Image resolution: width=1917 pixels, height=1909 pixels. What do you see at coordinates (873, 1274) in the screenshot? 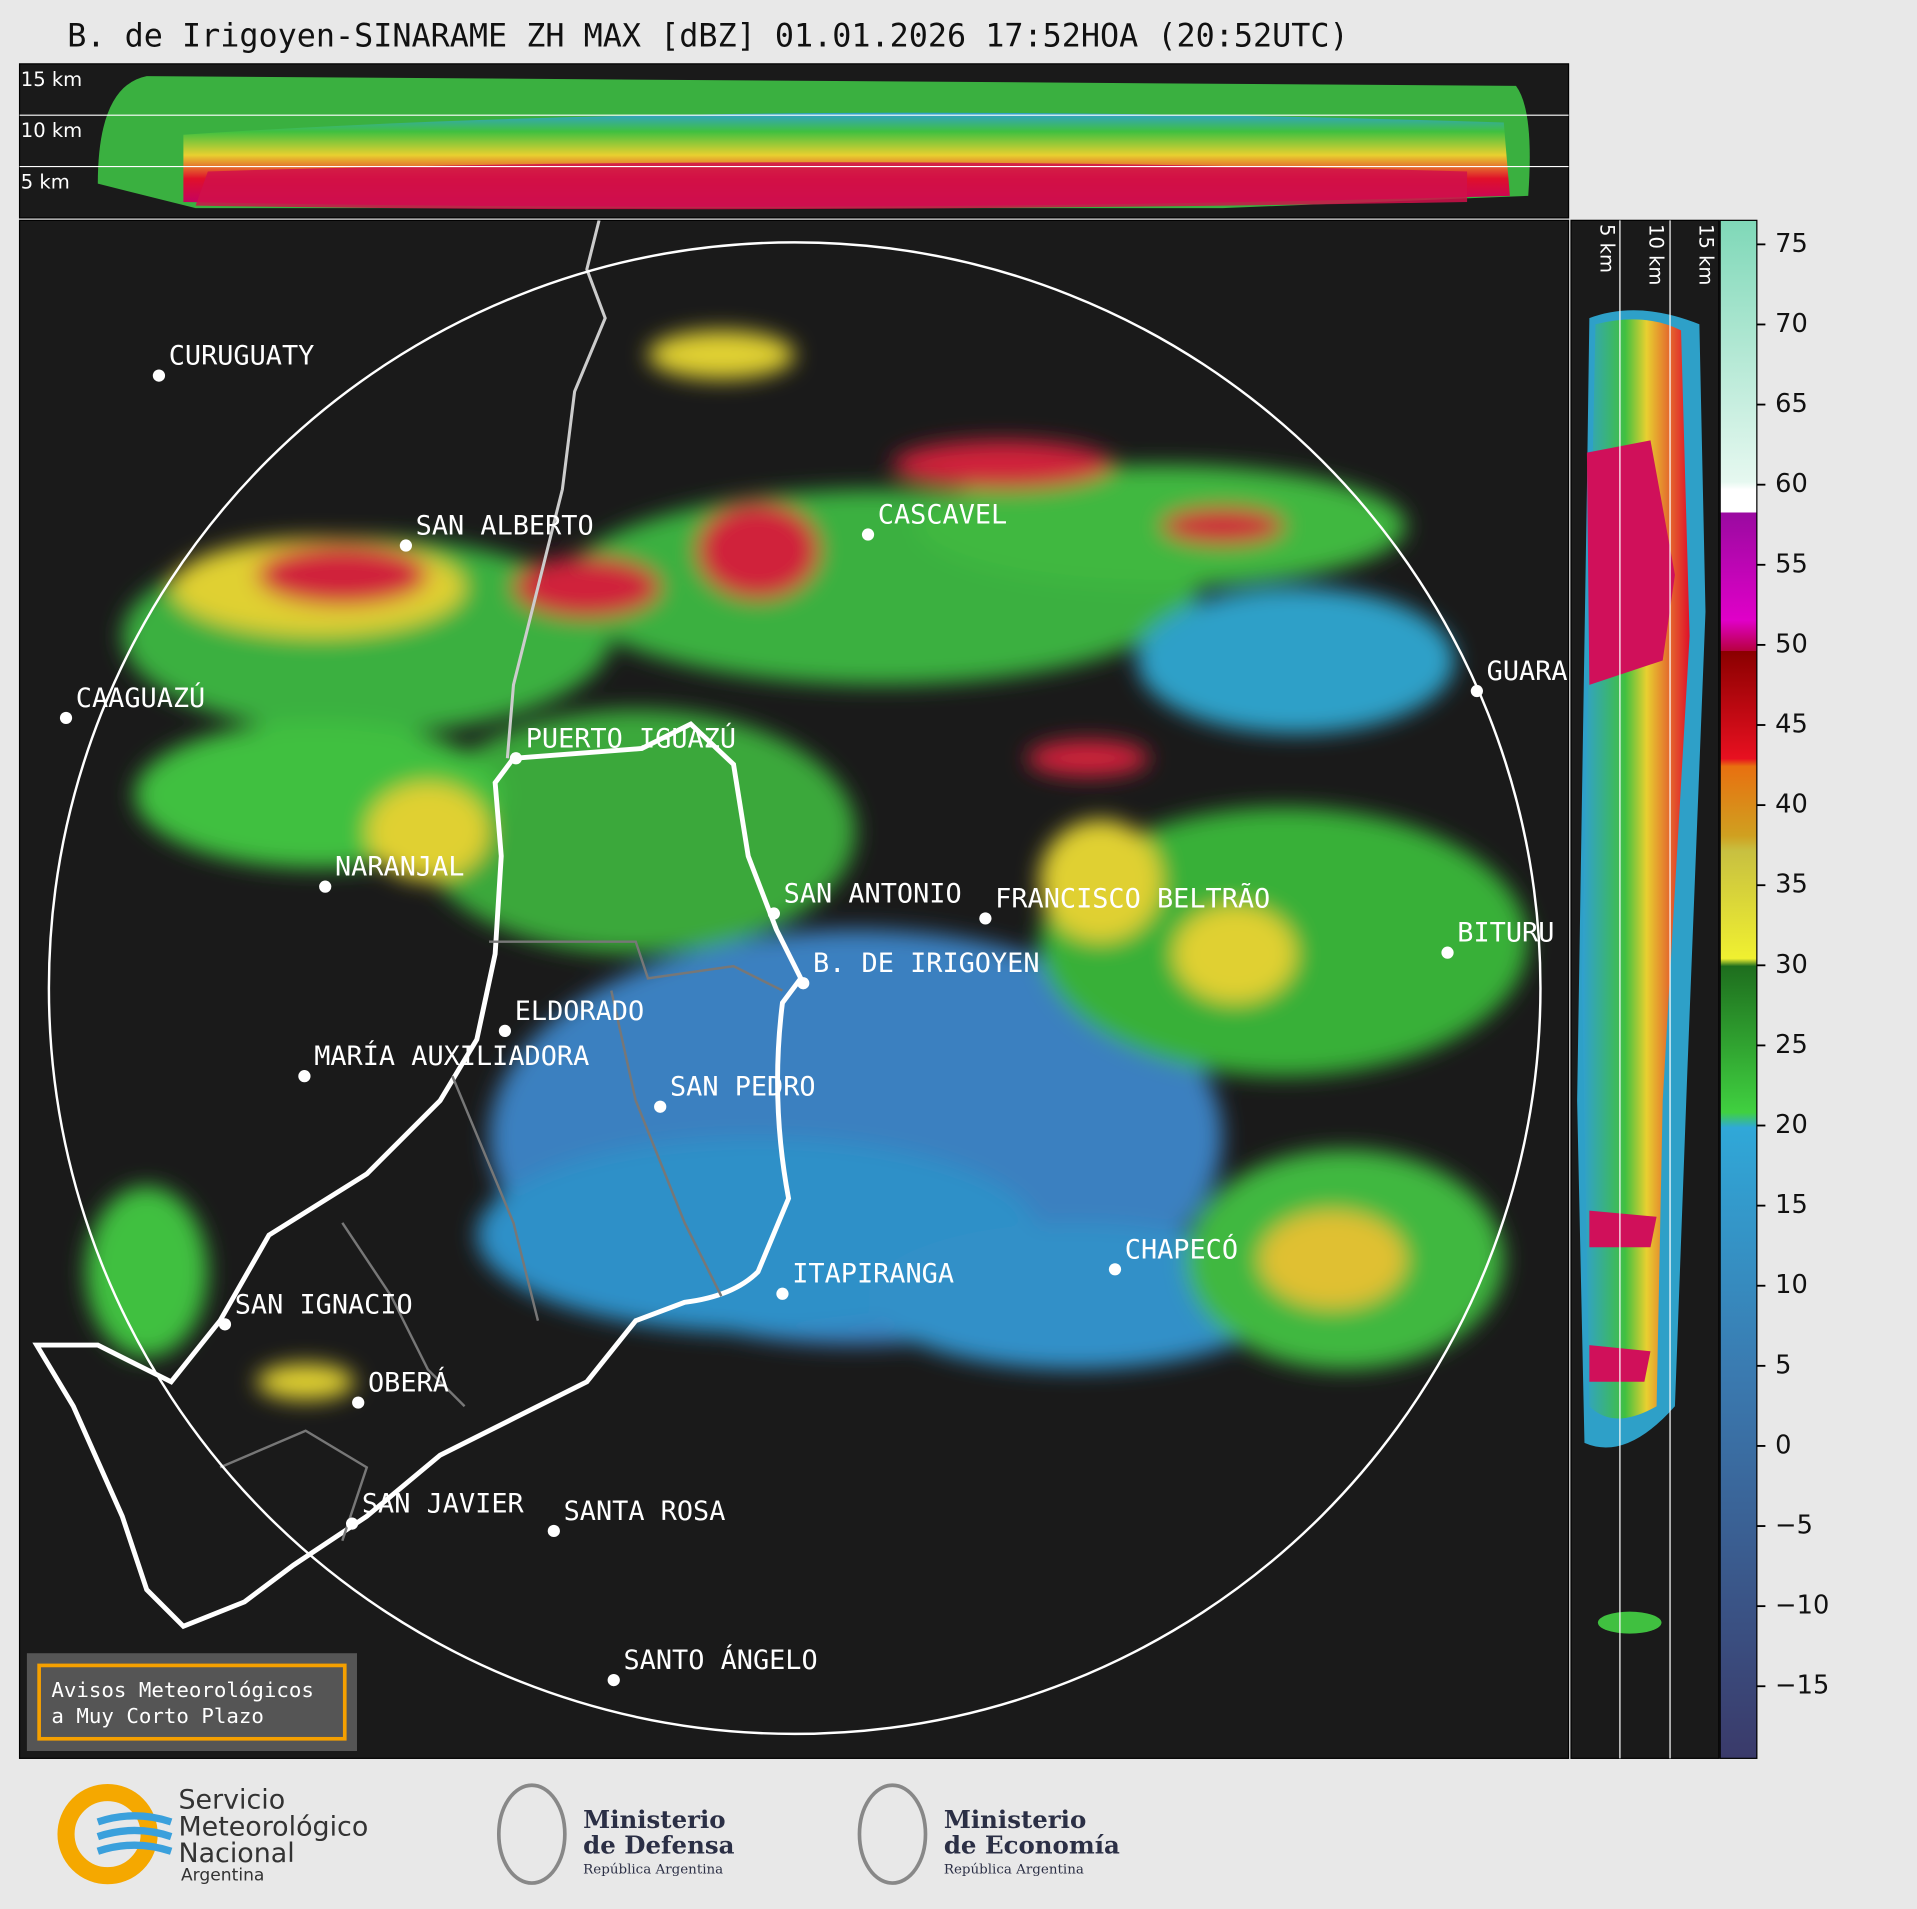
I see `city-label: ITAPIRANGA` at bounding box center [873, 1274].